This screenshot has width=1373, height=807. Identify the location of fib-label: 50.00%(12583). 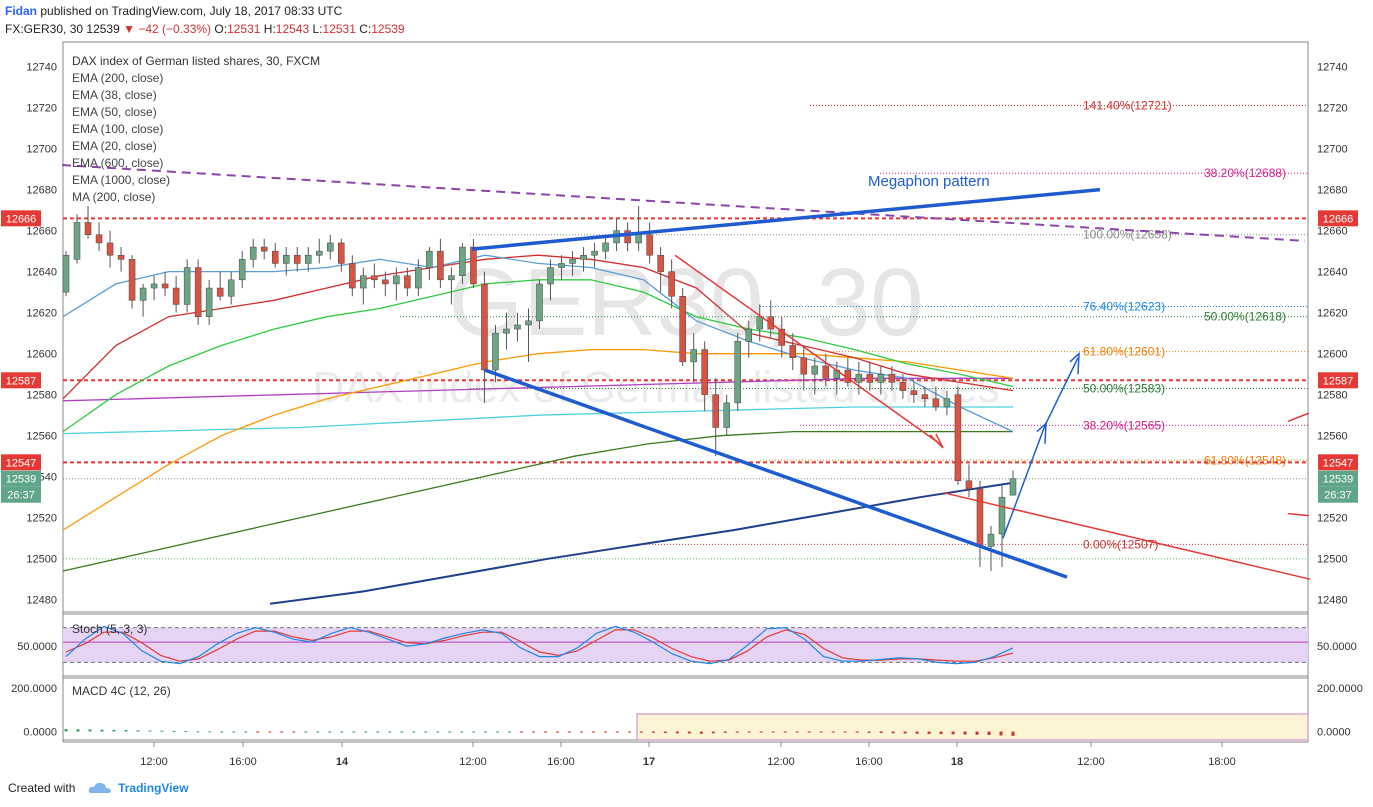
(1124, 389).